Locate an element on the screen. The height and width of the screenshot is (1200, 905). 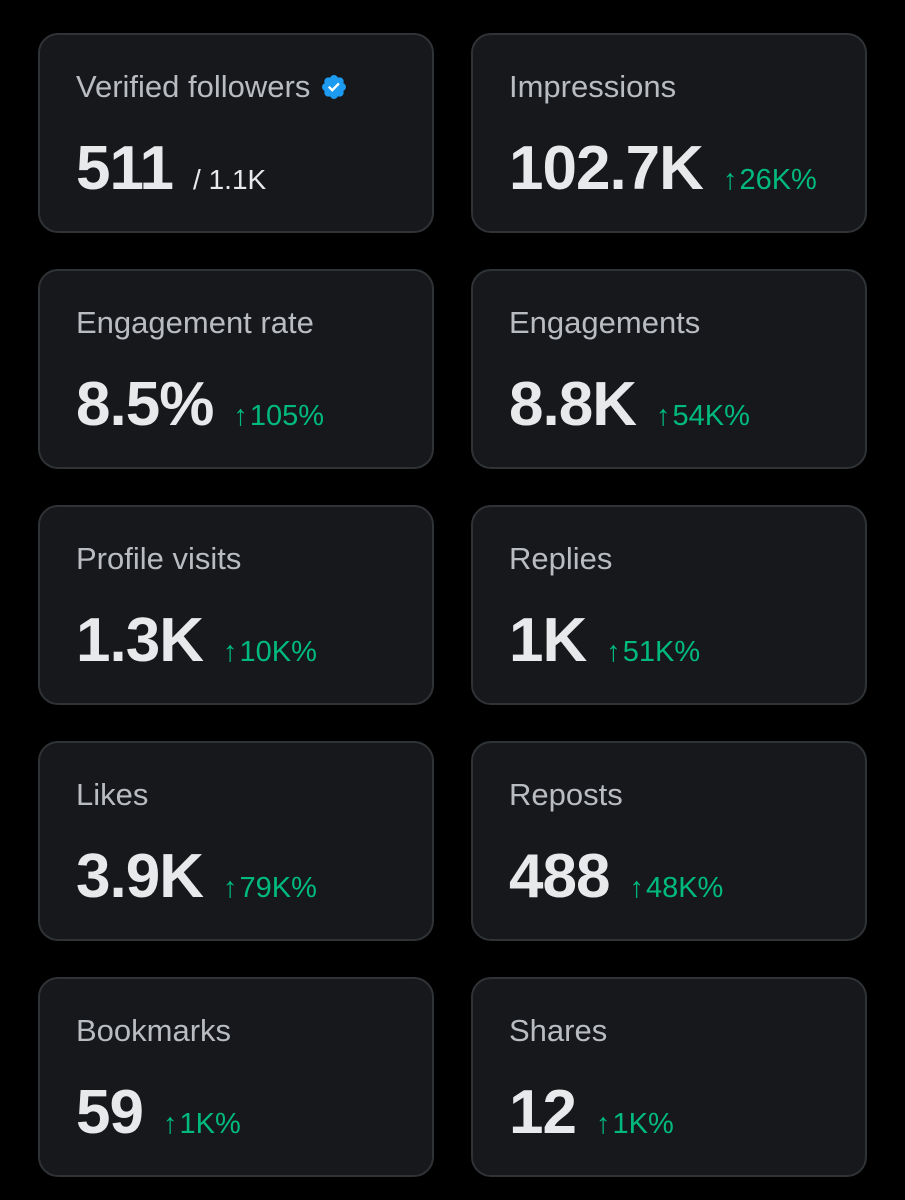
verified-badge-icon is located at coordinates (334, 87).